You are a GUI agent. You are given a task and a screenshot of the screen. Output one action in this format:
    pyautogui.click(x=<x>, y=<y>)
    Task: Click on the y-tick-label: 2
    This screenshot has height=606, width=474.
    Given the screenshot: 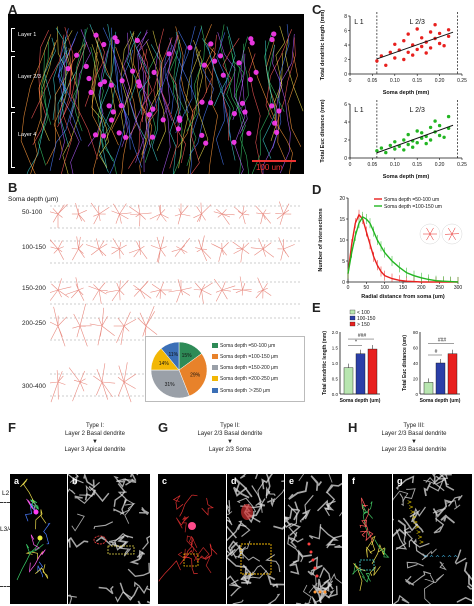 What is the action you would take?
    pyautogui.click(x=345, y=60)
    